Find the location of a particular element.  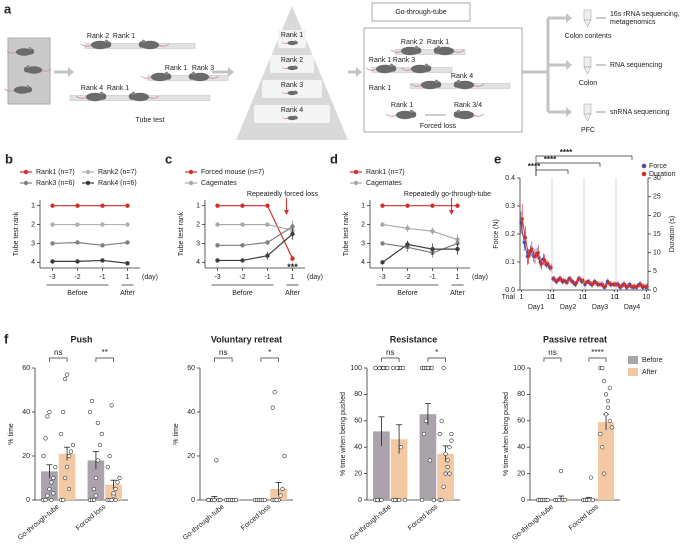

chart-title: Voluntary retreat is located at coordinates (246, 339).